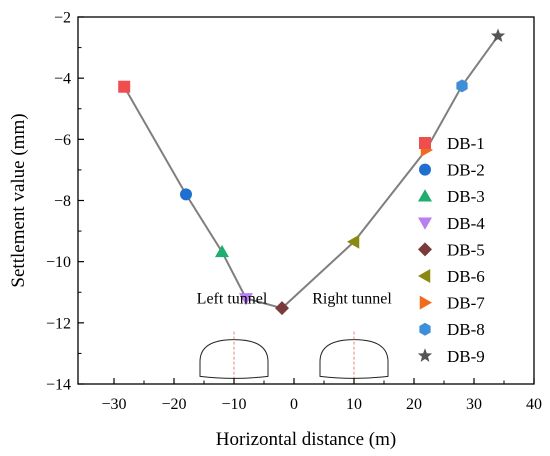  Describe the element at coordinates (354, 404) in the screenshot. I see `x-tick-label: 10` at that location.